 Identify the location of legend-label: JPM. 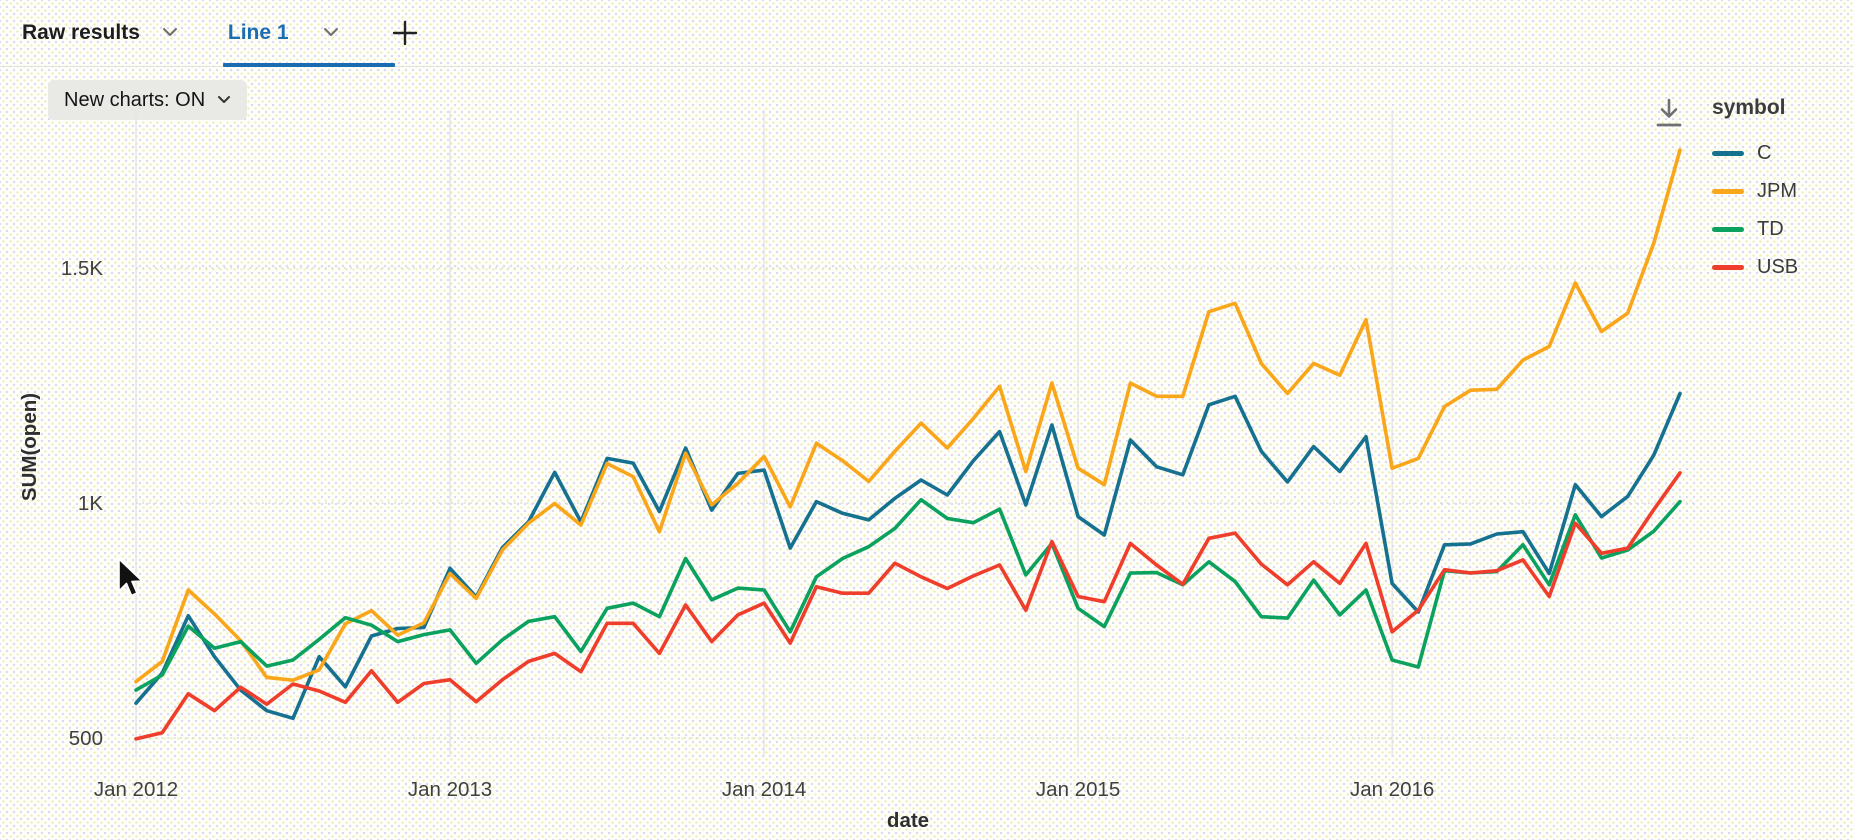
(1777, 190).